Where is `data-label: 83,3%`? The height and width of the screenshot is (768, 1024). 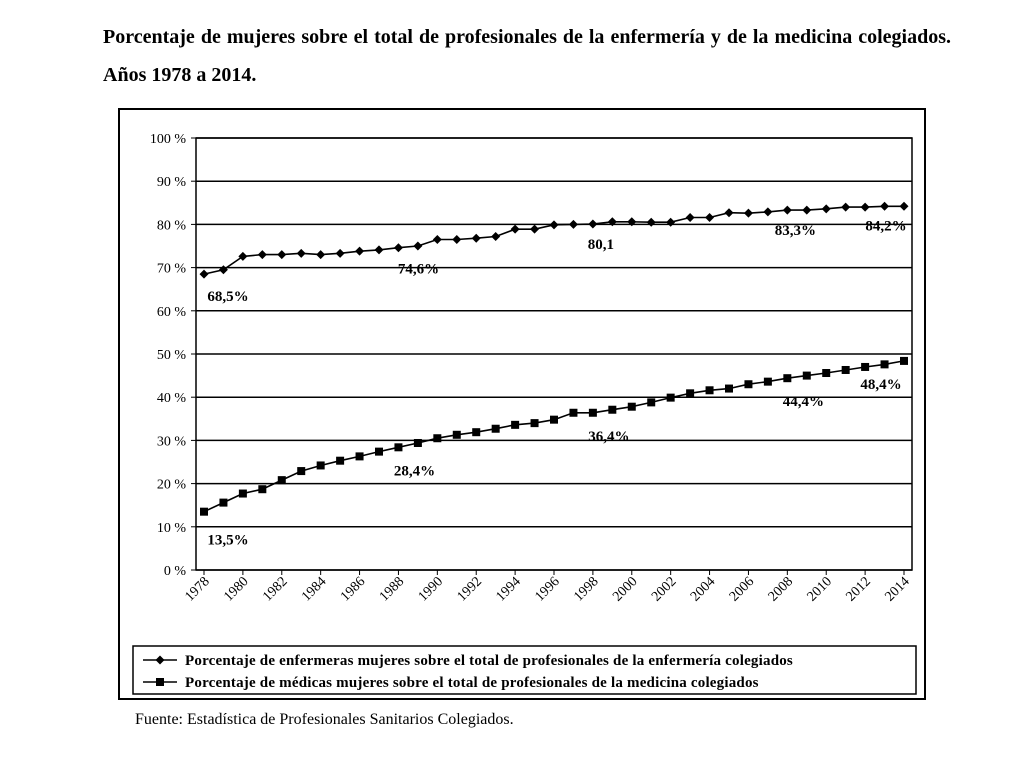 data-label: 83,3% is located at coordinates (795, 231).